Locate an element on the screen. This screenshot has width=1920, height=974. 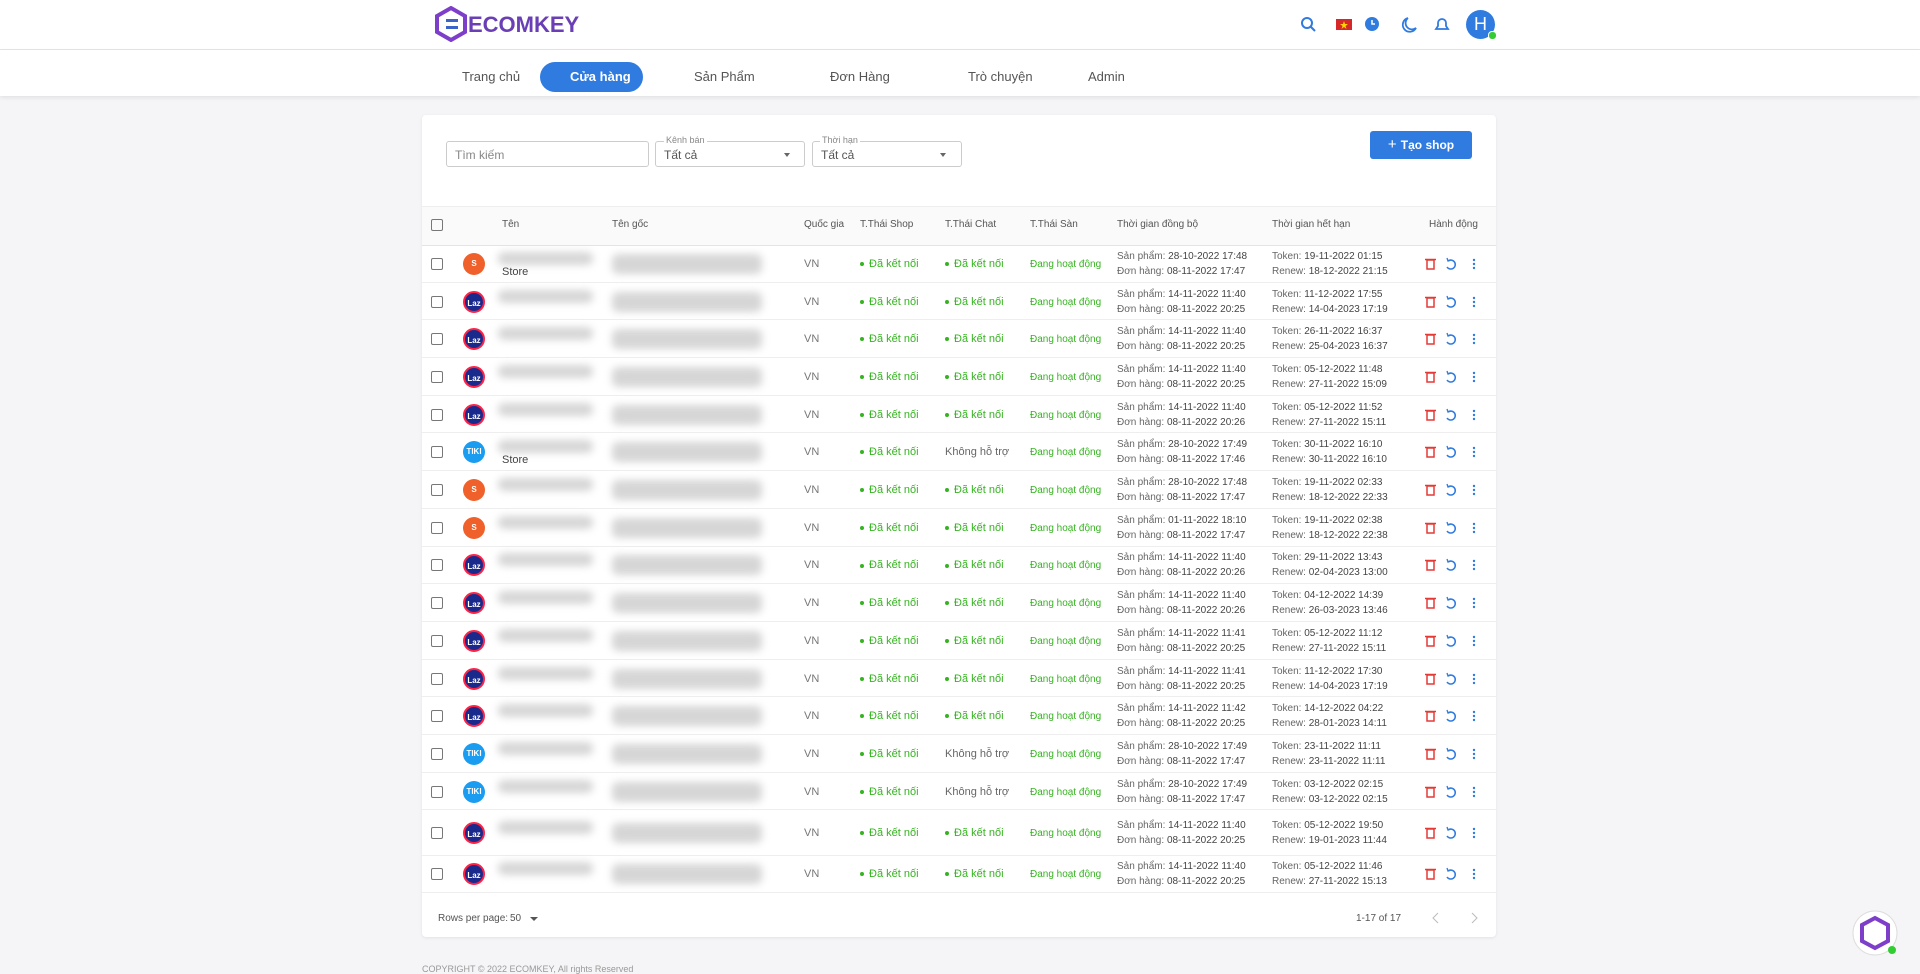
time-value: 08-11-2022 20:25 is located at coordinates (1206, 724).